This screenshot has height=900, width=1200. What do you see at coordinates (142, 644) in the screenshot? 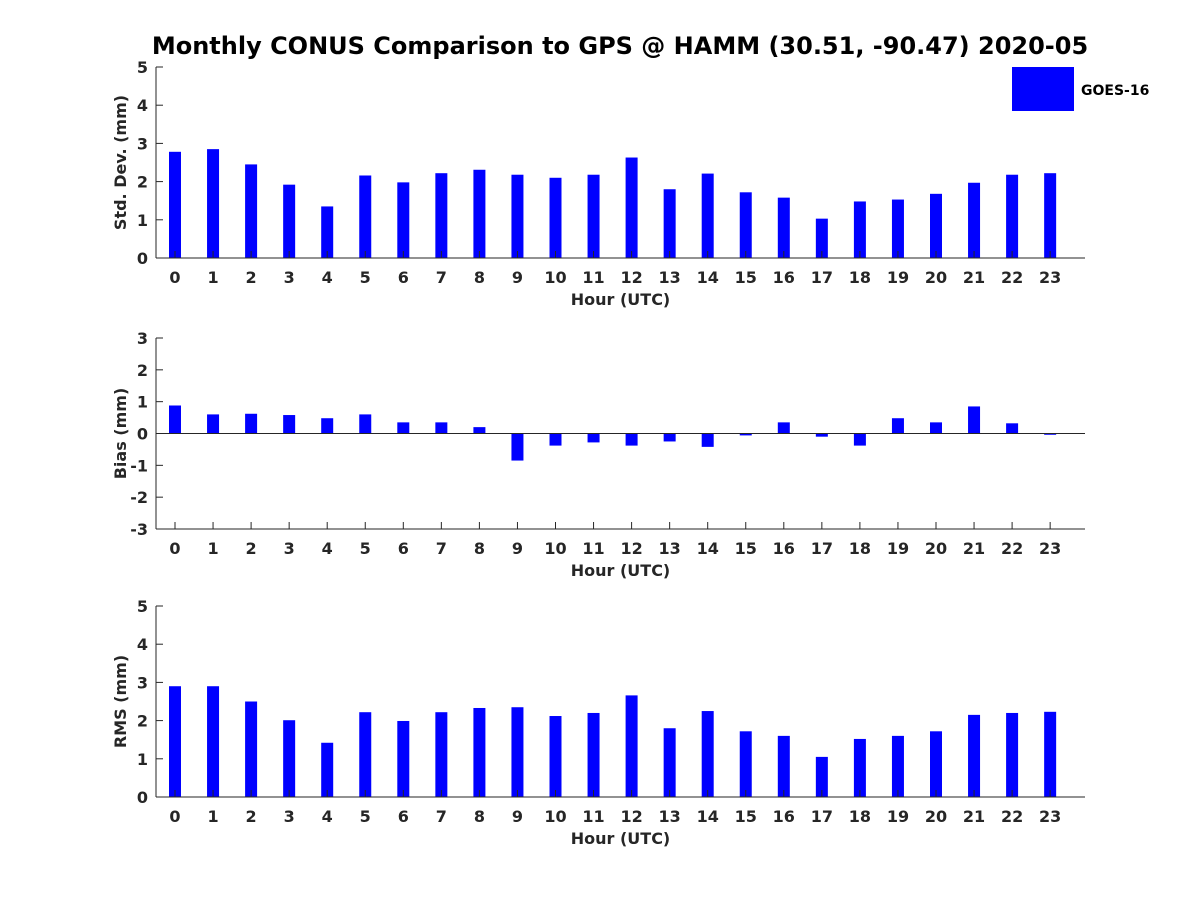
I see `rms-ytick-label: 4` at bounding box center [142, 644].